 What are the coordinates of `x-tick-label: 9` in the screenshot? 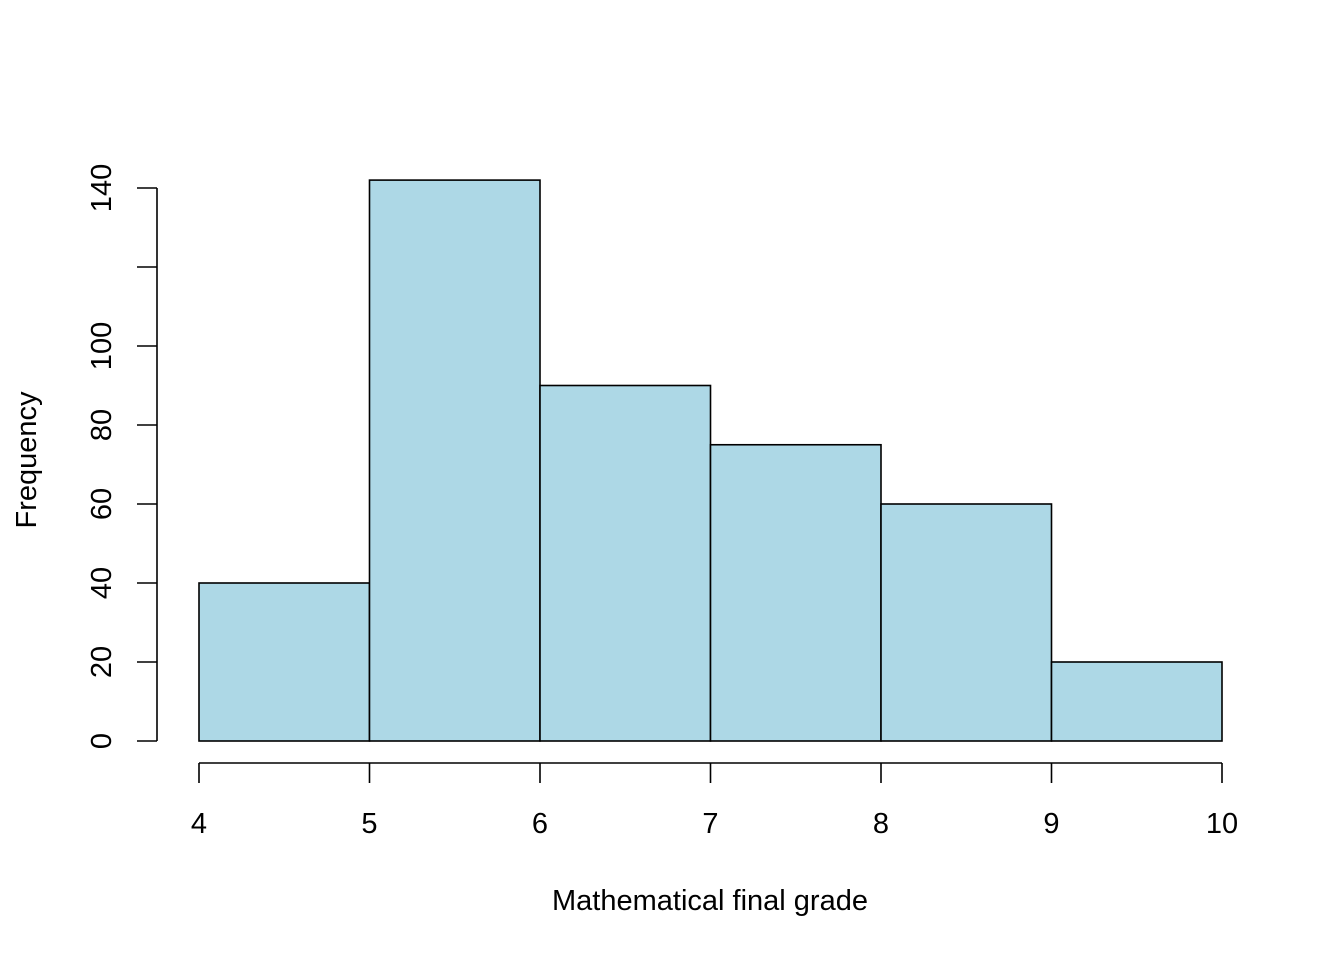 It's located at (1051, 824).